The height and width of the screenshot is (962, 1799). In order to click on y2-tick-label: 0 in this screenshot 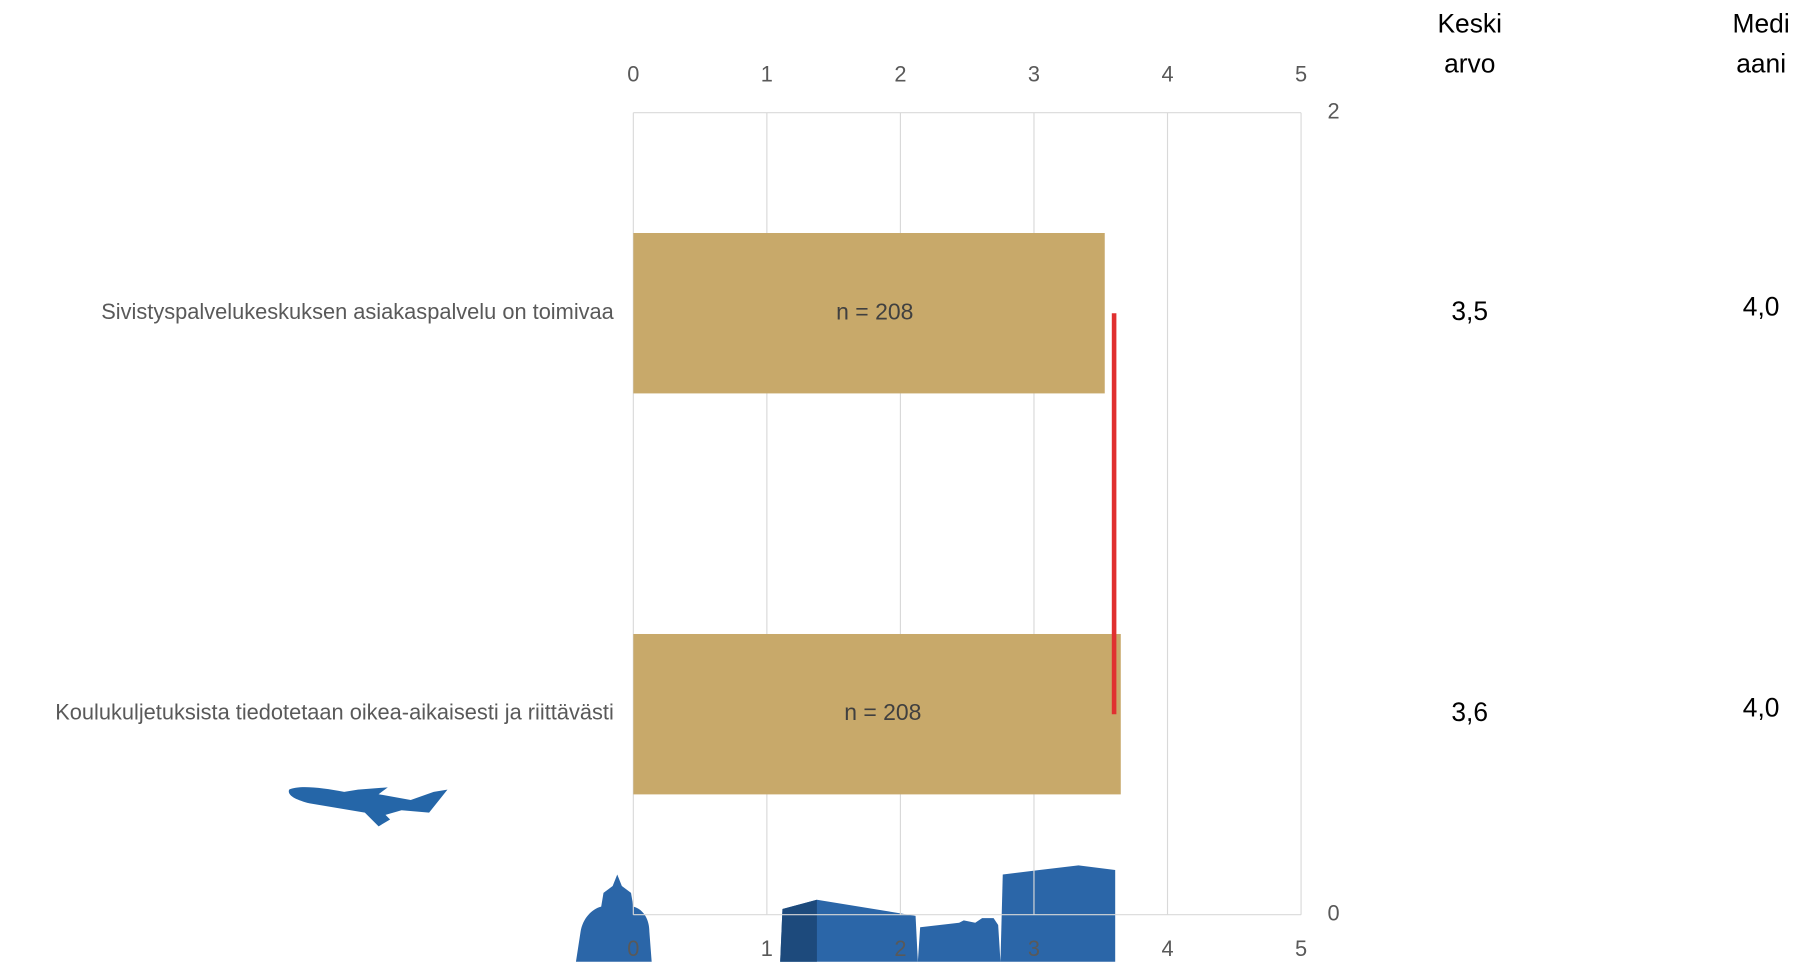, I will do `click(1333, 912)`.